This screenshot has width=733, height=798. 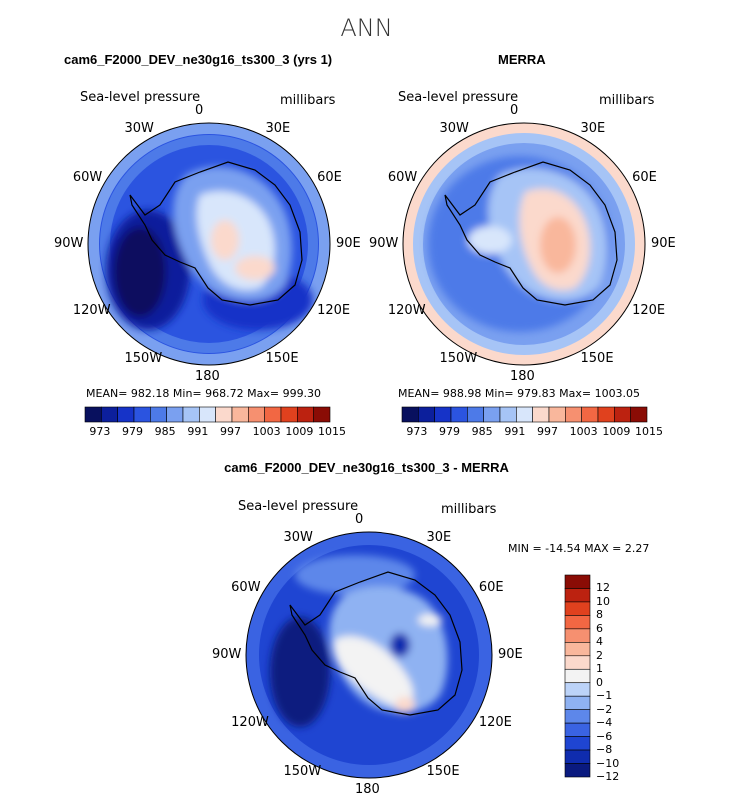 What do you see at coordinates (199, 110) in the screenshot?
I see `panel-1-lon-label: 0` at bounding box center [199, 110].